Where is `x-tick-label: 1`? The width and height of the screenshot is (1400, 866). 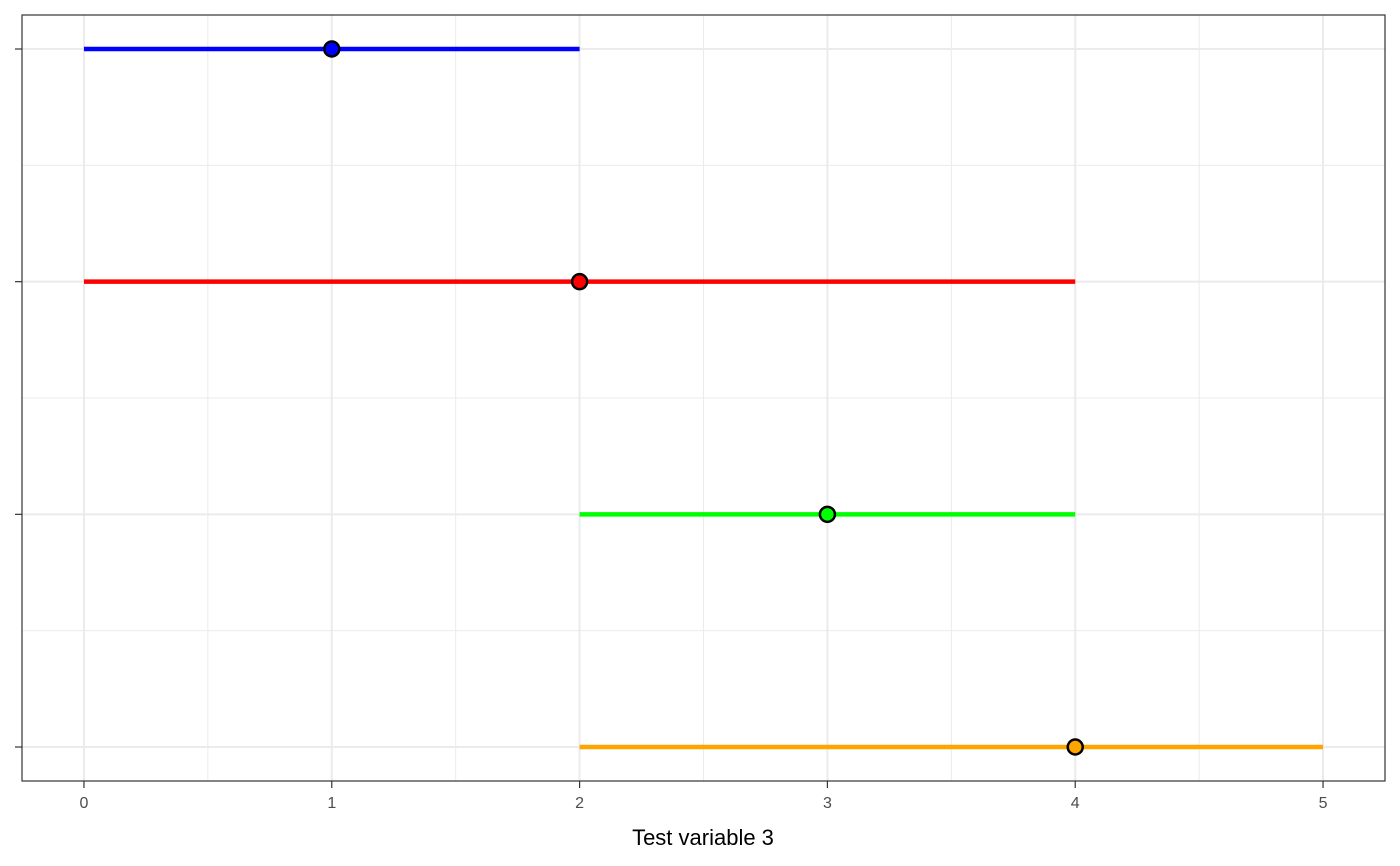 x-tick-label: 1 is located at coordinates (331, 803).